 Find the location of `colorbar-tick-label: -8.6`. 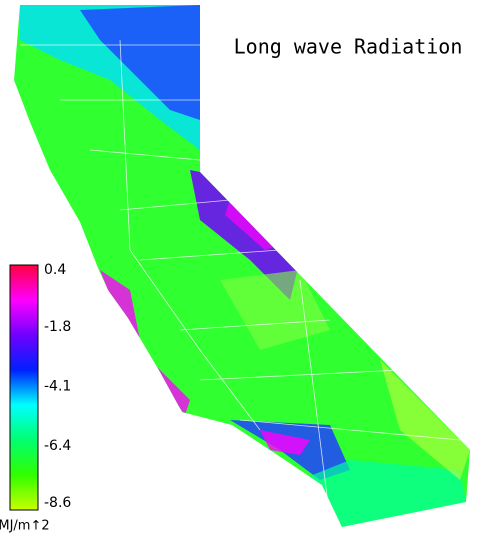

colorbar-tick-label: -8.6 is located at coordinates (57, 503).